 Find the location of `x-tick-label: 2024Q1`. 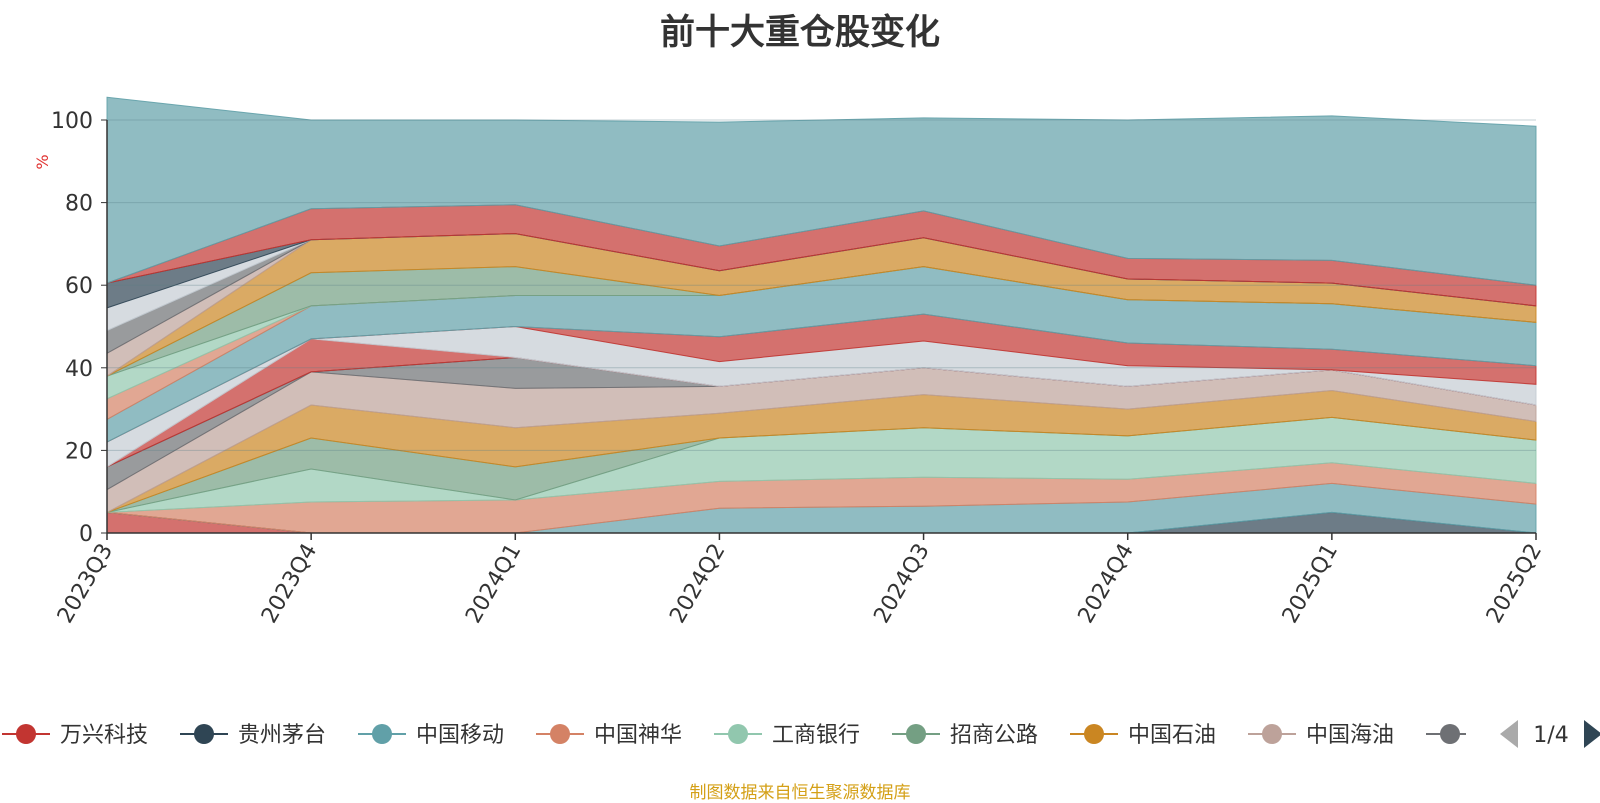

x-tick-label: 2024Q1 is located at coordinates (493, 584).